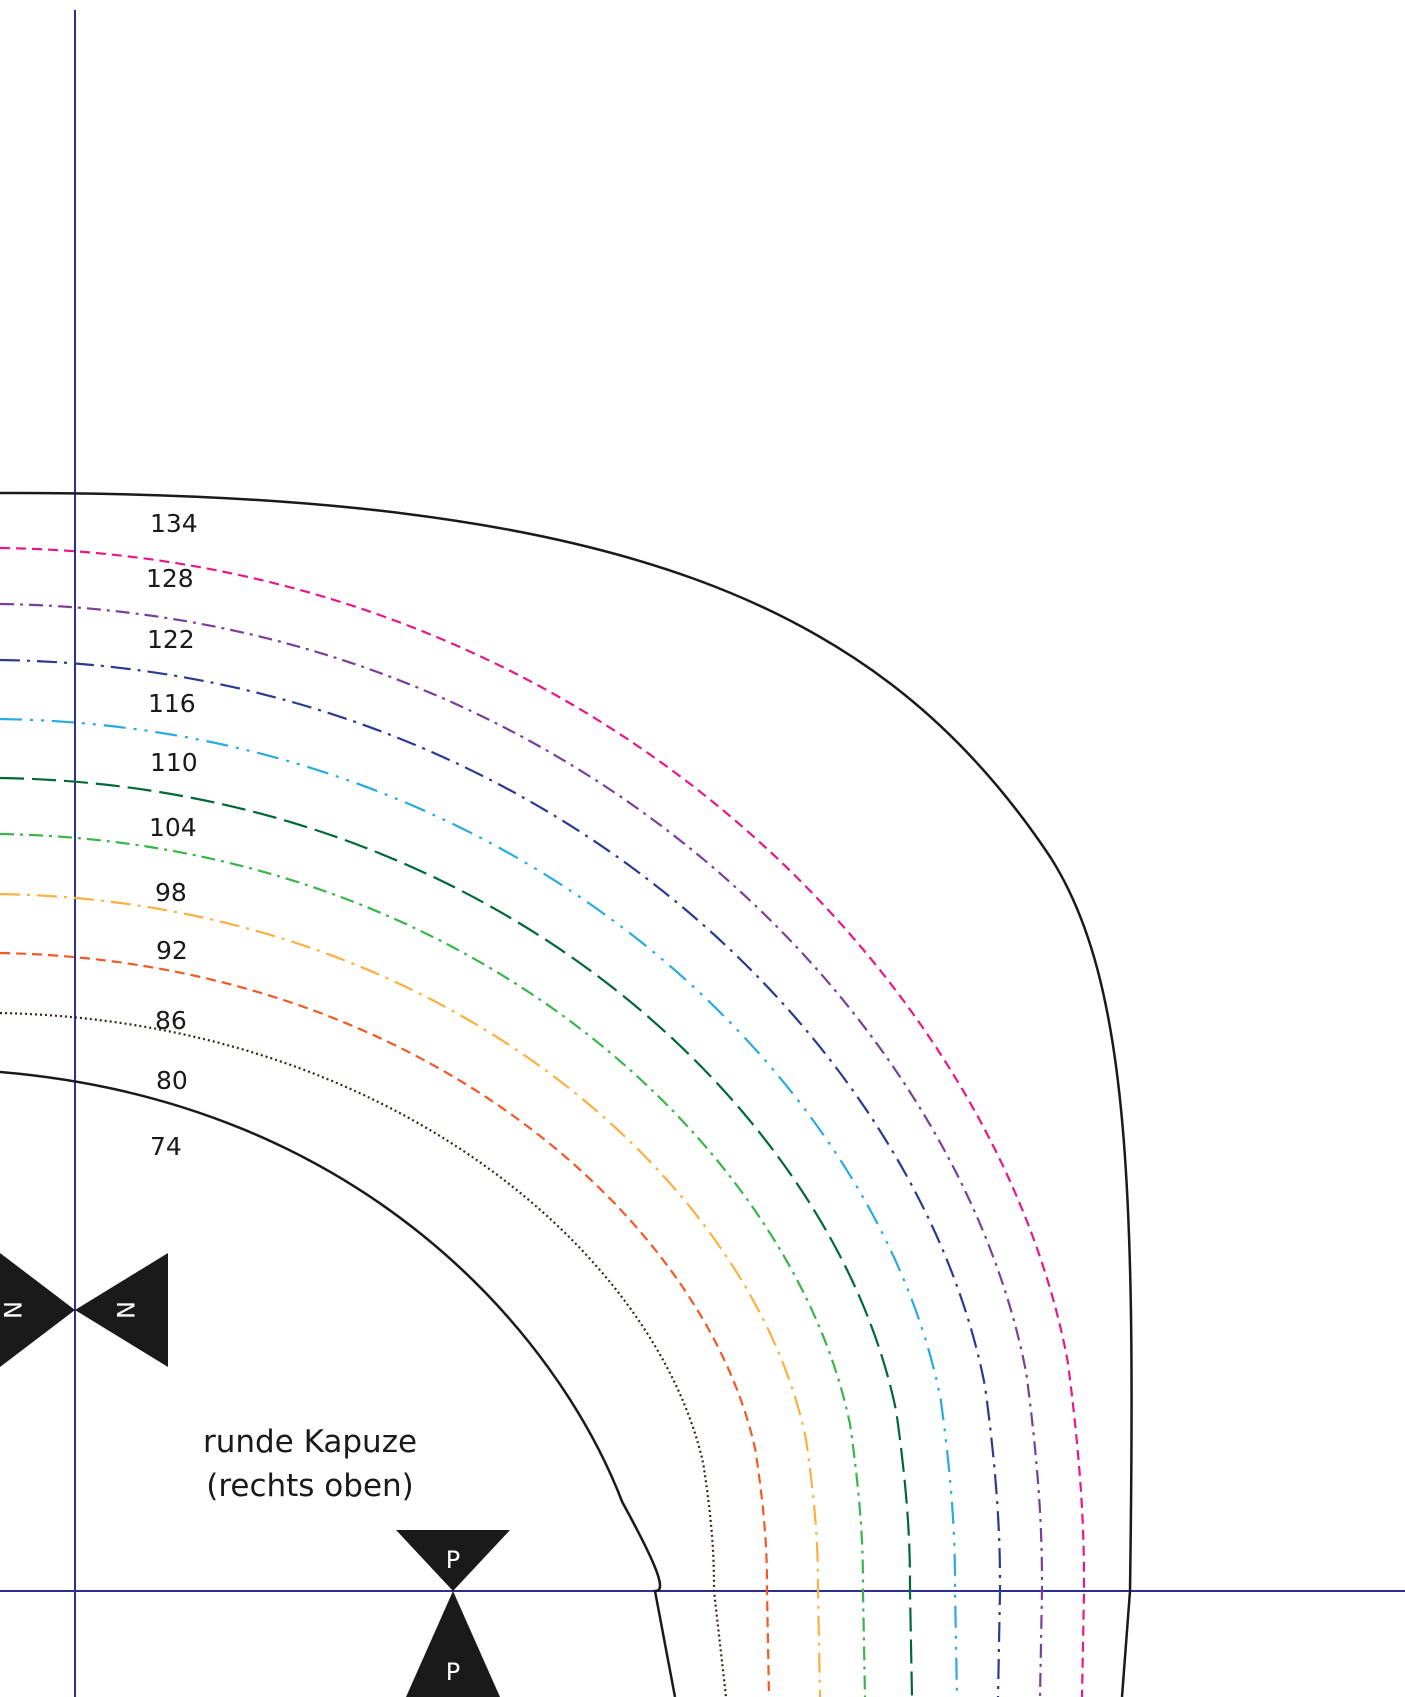 The width and height of the screenshot is (1405, 1697). What do you see at coordinates (173, 827) in the screenshot?
I see `size-label-104: 104` at bounding box center [173, 827].